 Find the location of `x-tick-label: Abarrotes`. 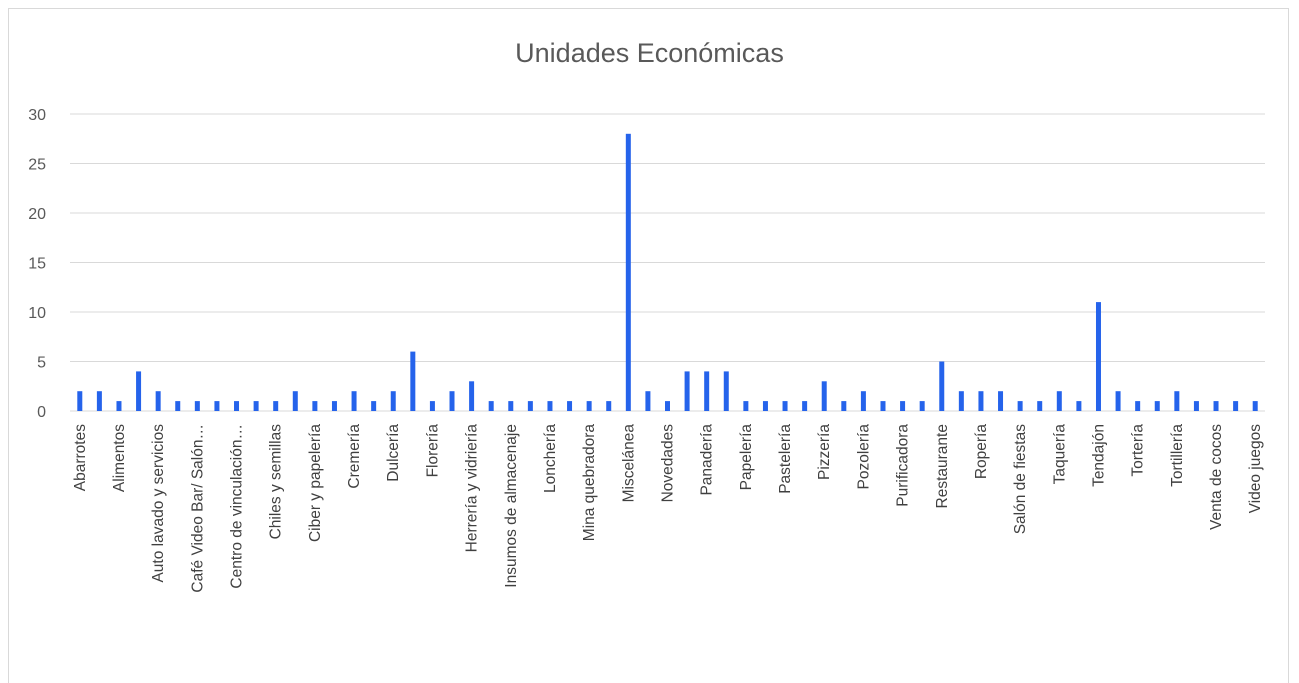

x-tick-label: Abarrotes is located at coordinates (80, 457).